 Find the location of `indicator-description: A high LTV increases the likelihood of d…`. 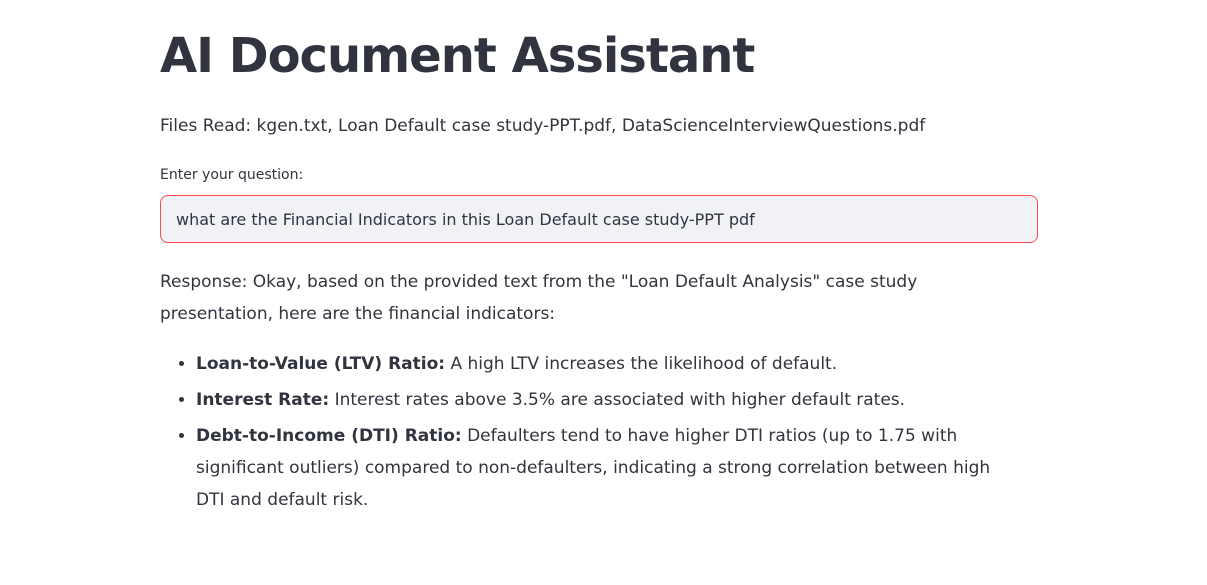

indicator-description: A high LTV increases the likelihood of d… is located at coordinates (641, 364).